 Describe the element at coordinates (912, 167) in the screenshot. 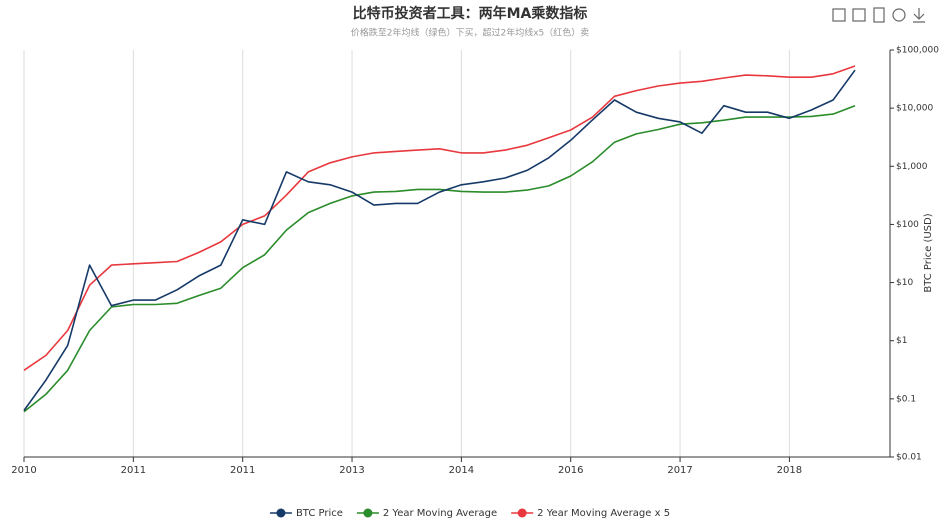

I see `y-tick-label: $1,000` at that location.